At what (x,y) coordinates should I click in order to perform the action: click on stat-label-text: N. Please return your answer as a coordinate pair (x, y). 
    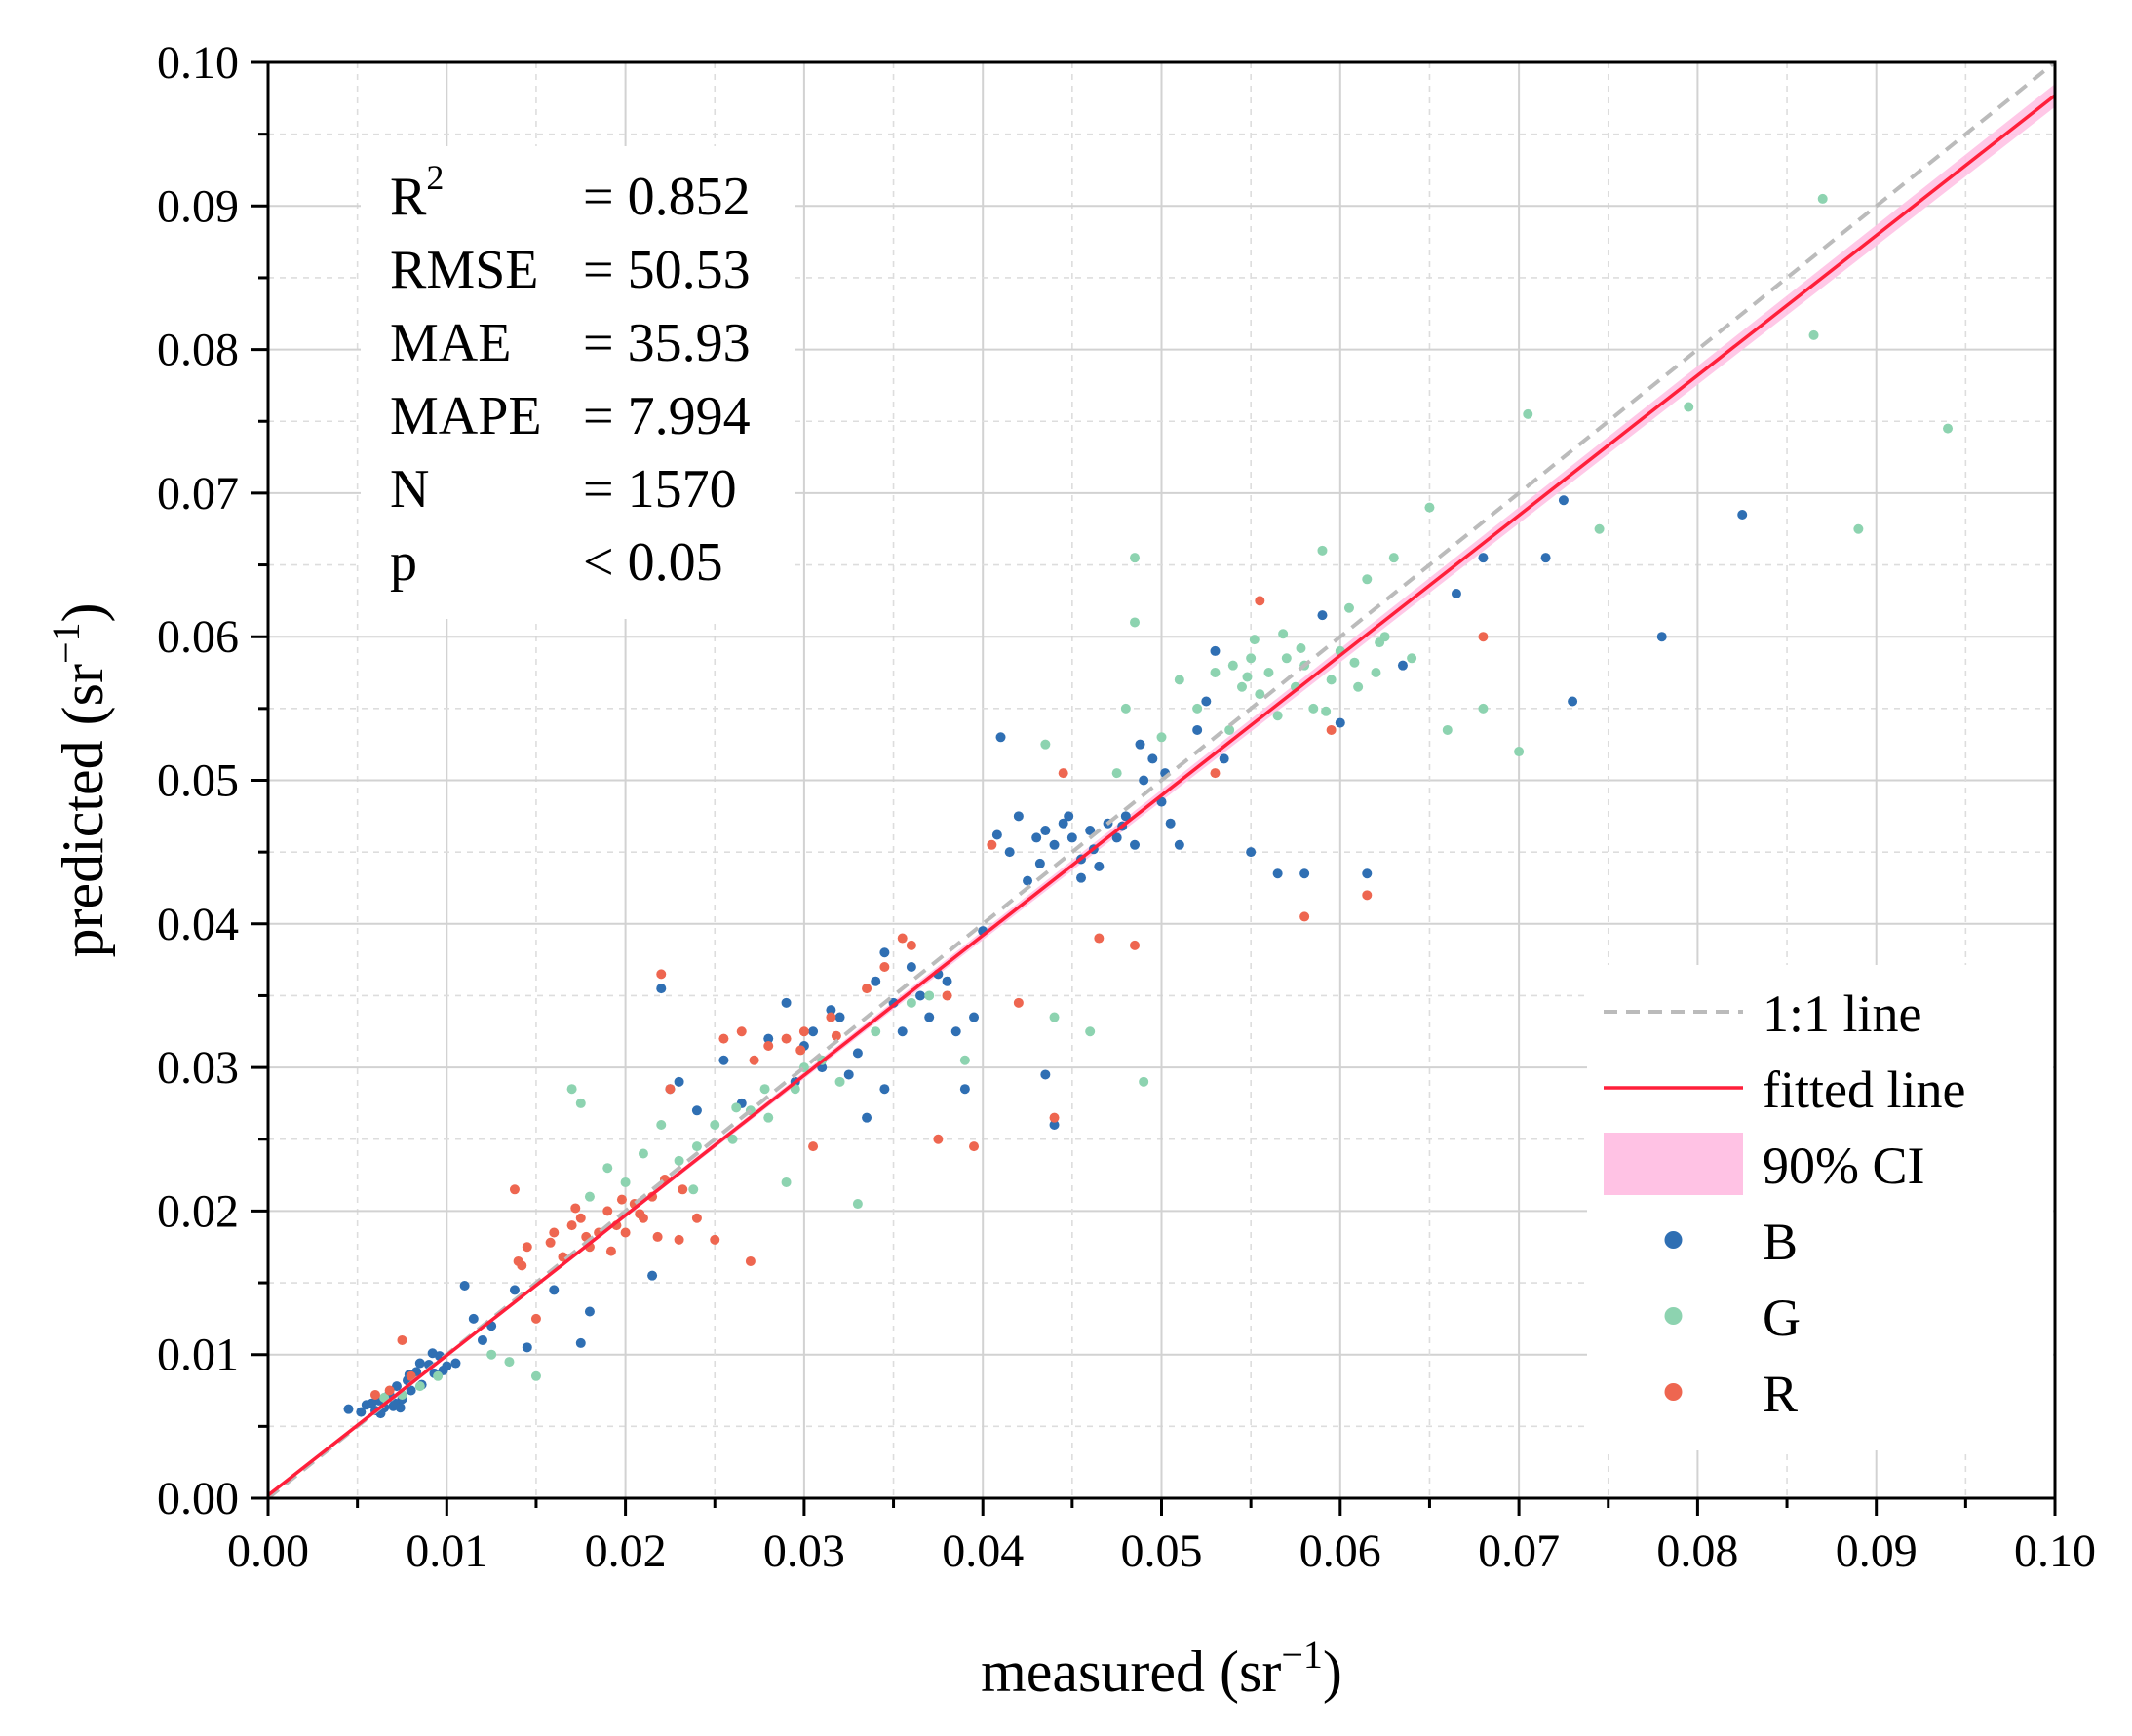
    Looking at the image, I should click on (409, 489).